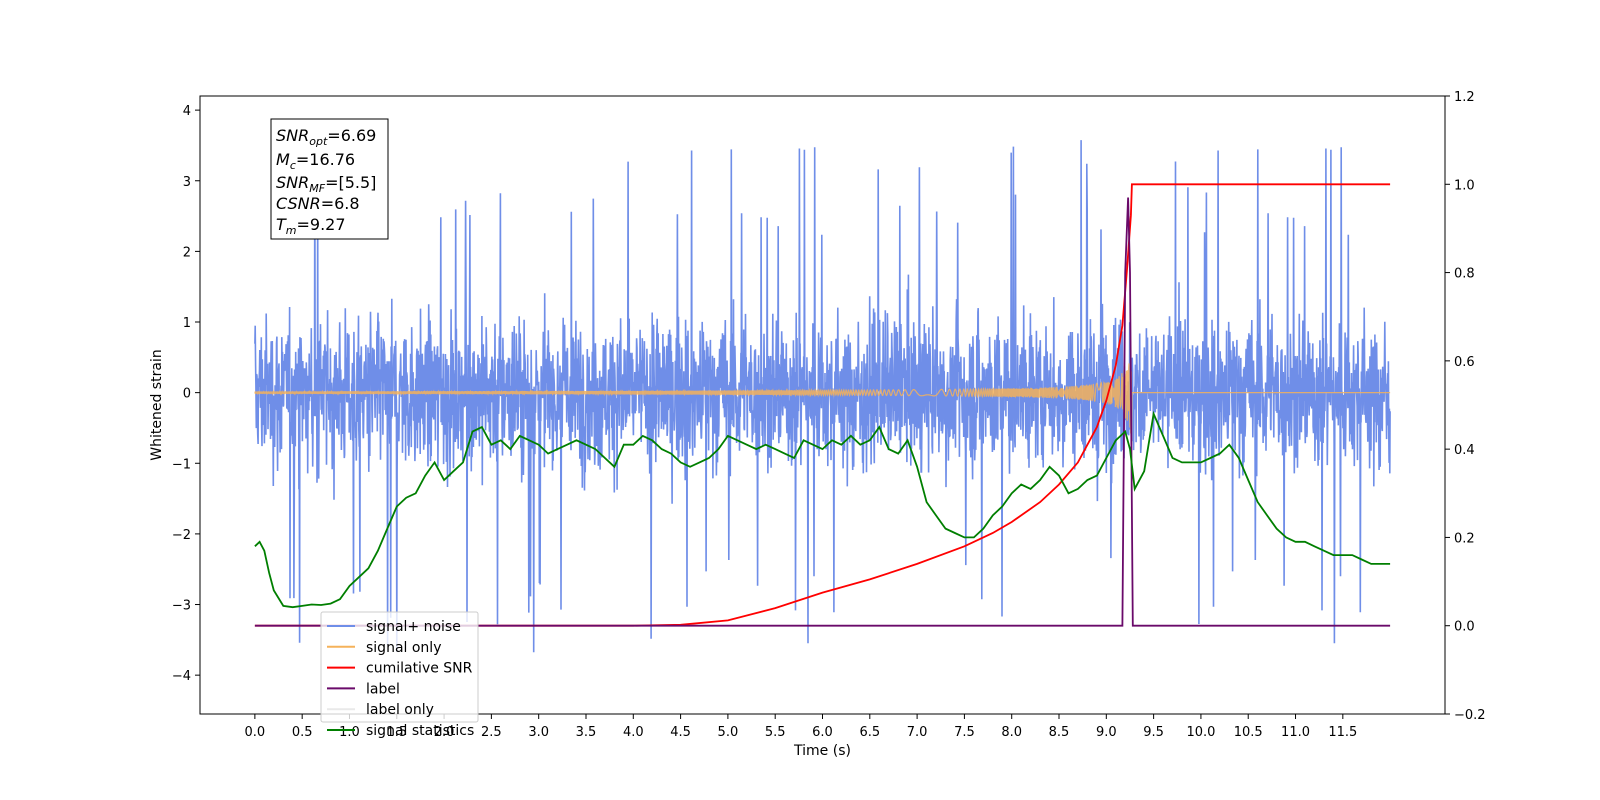  What do you see at coordinates (157, 404) in the screenshot?
I see `y-axis-label: Whitened strain` at bounding box center [157, 404].